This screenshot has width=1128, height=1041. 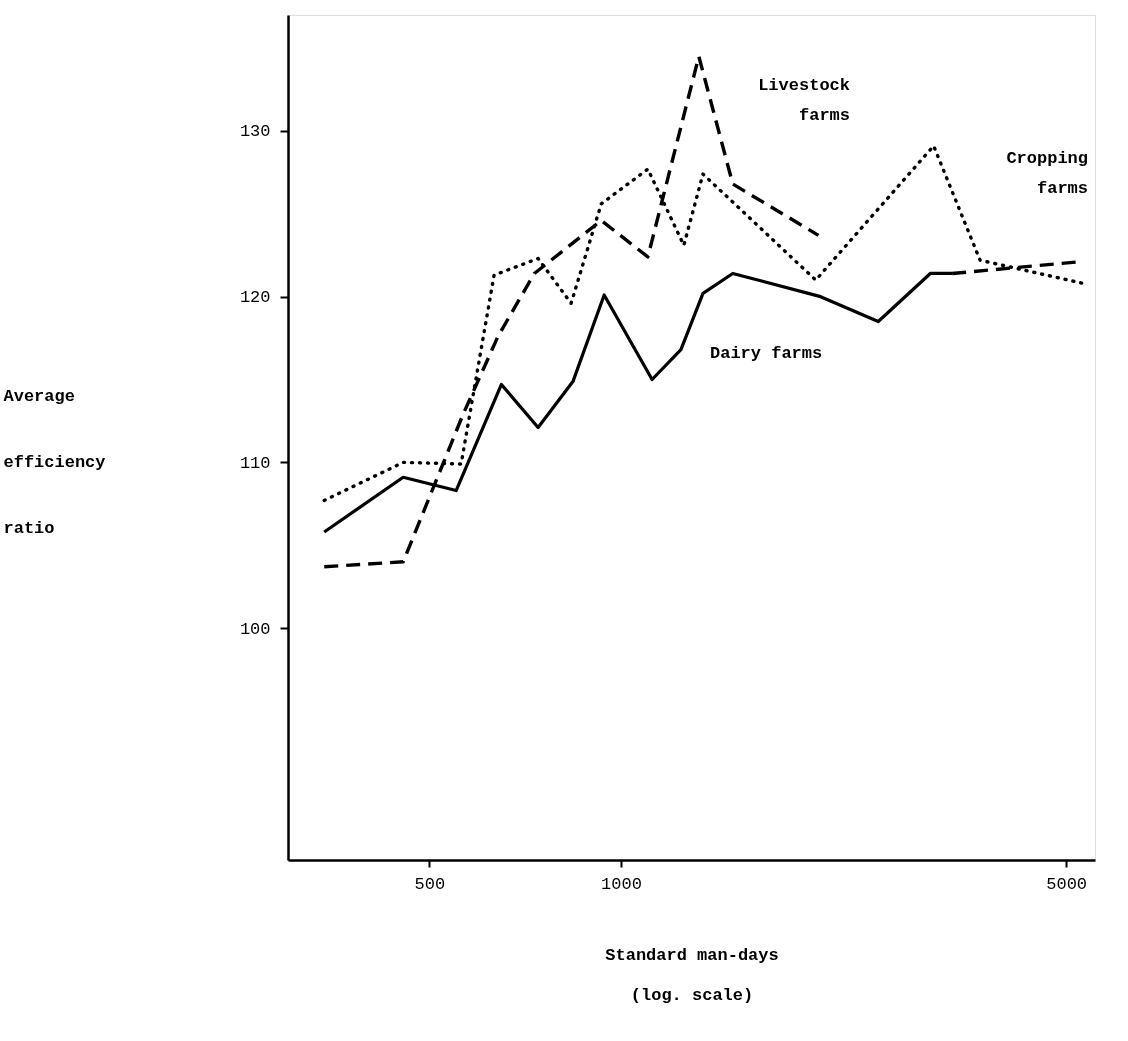 I want to click on y-tick-label: 100, so click(x=255, y=629).